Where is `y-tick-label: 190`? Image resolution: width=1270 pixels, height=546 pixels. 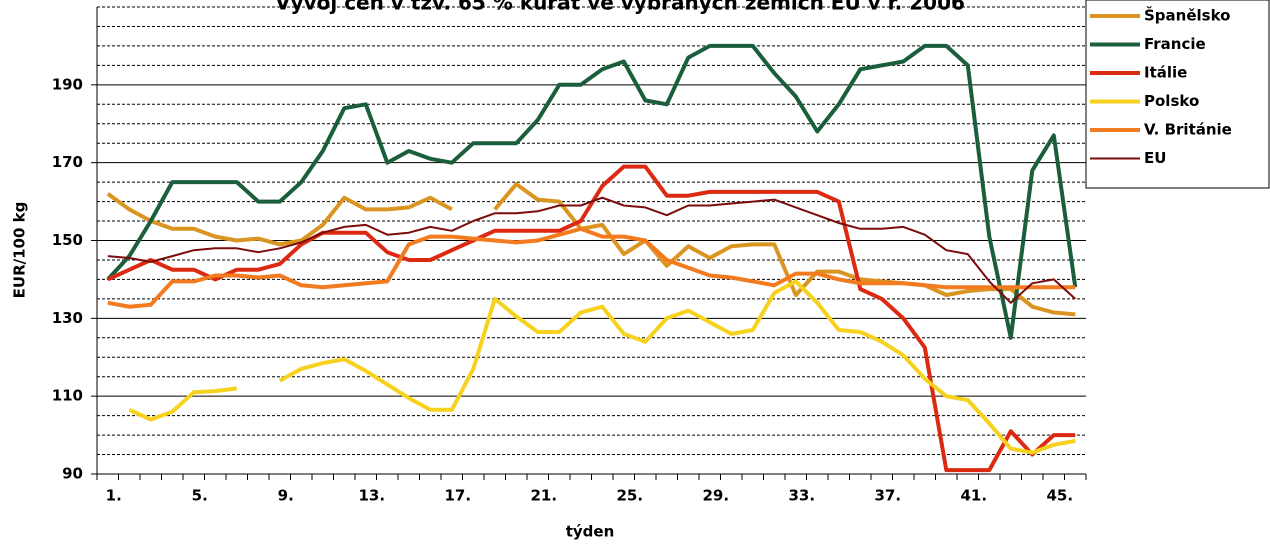 y-tick-label: 190 is located at coordinates (67, 84).